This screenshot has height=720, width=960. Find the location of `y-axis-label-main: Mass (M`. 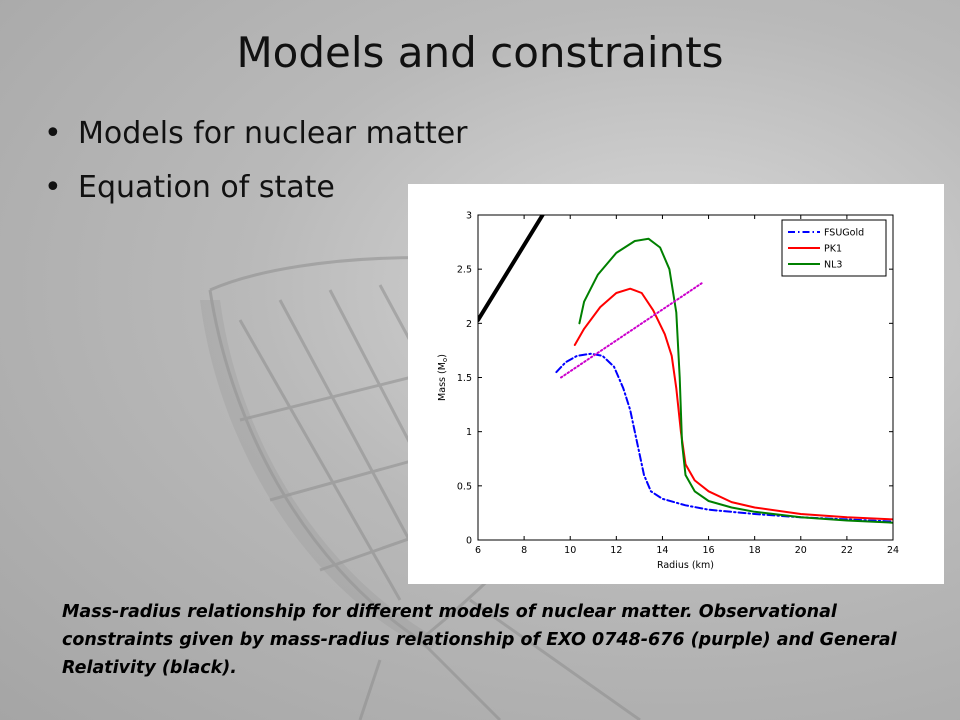

y-axis-label-main: Mass (M is located at coordinates (442, 381).